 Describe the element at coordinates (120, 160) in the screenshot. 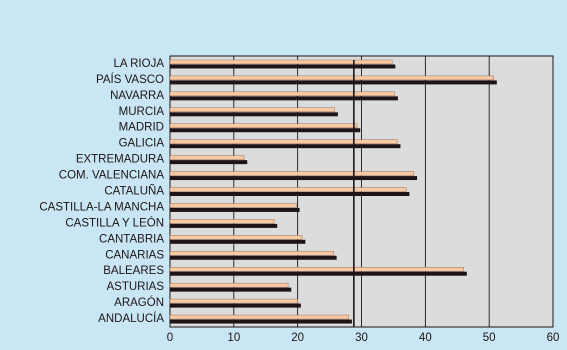

I see `category-label: EXTREMADURA` at that location.